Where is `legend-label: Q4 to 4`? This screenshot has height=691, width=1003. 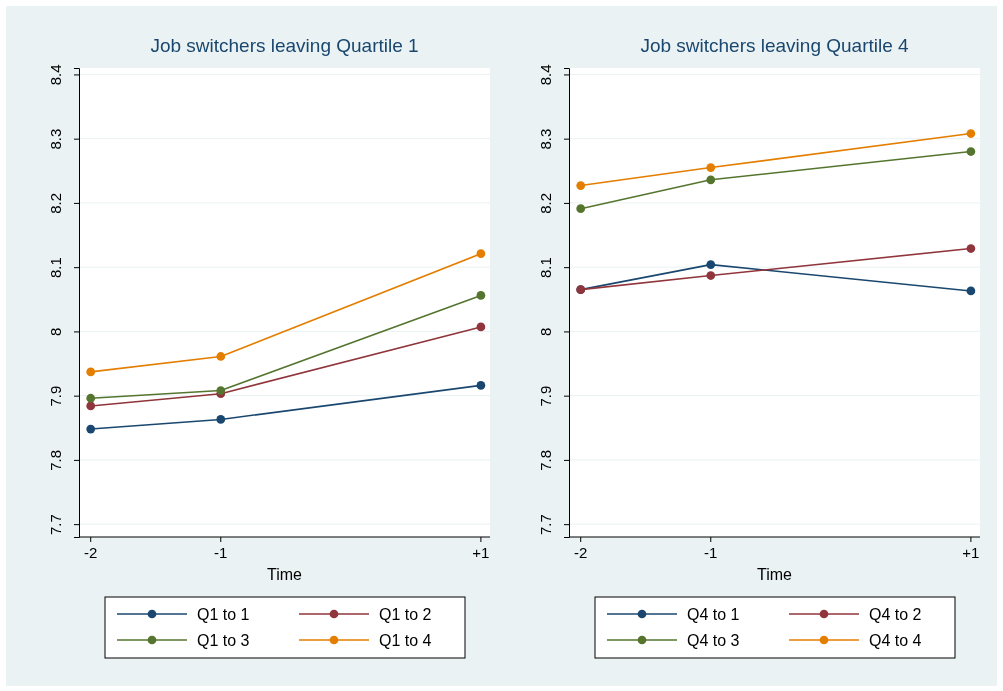 legend-label: Q4 to 4 is located at coordinates (895, 640).